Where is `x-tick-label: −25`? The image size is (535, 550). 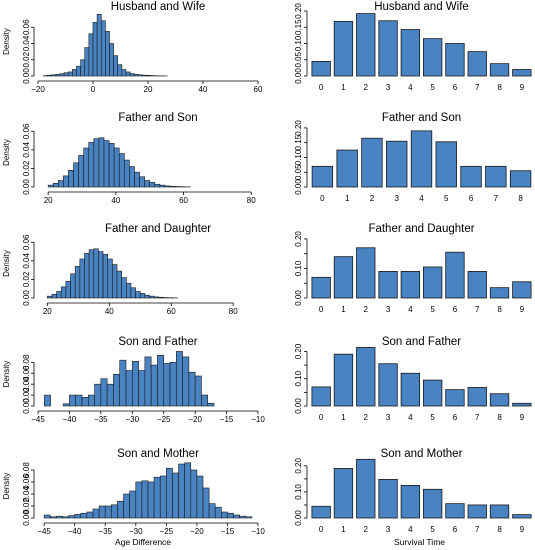 x-tick-label: −25 is located at coordinates (164, 419).